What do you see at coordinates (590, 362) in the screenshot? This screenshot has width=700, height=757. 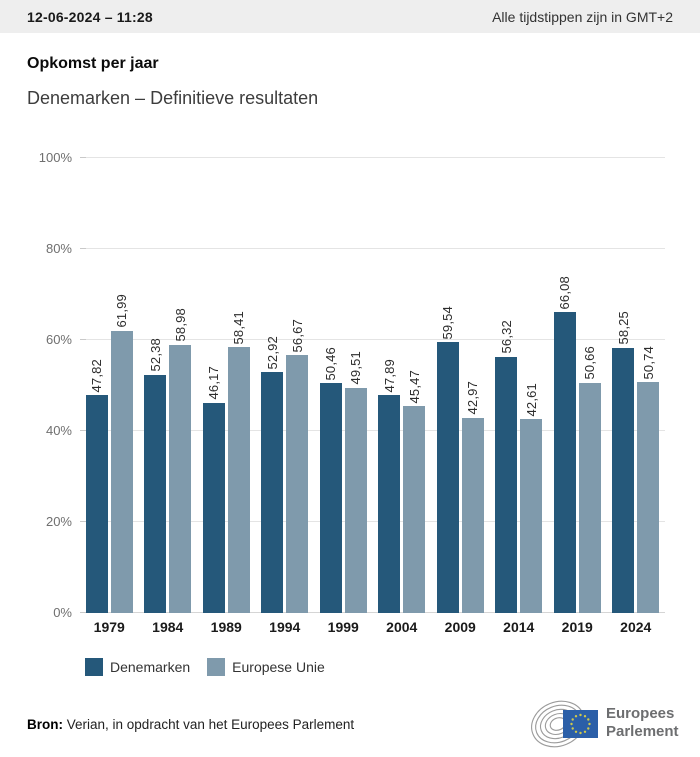 I see `bar-value-label: 50,66` at bounding box center [590, 362].